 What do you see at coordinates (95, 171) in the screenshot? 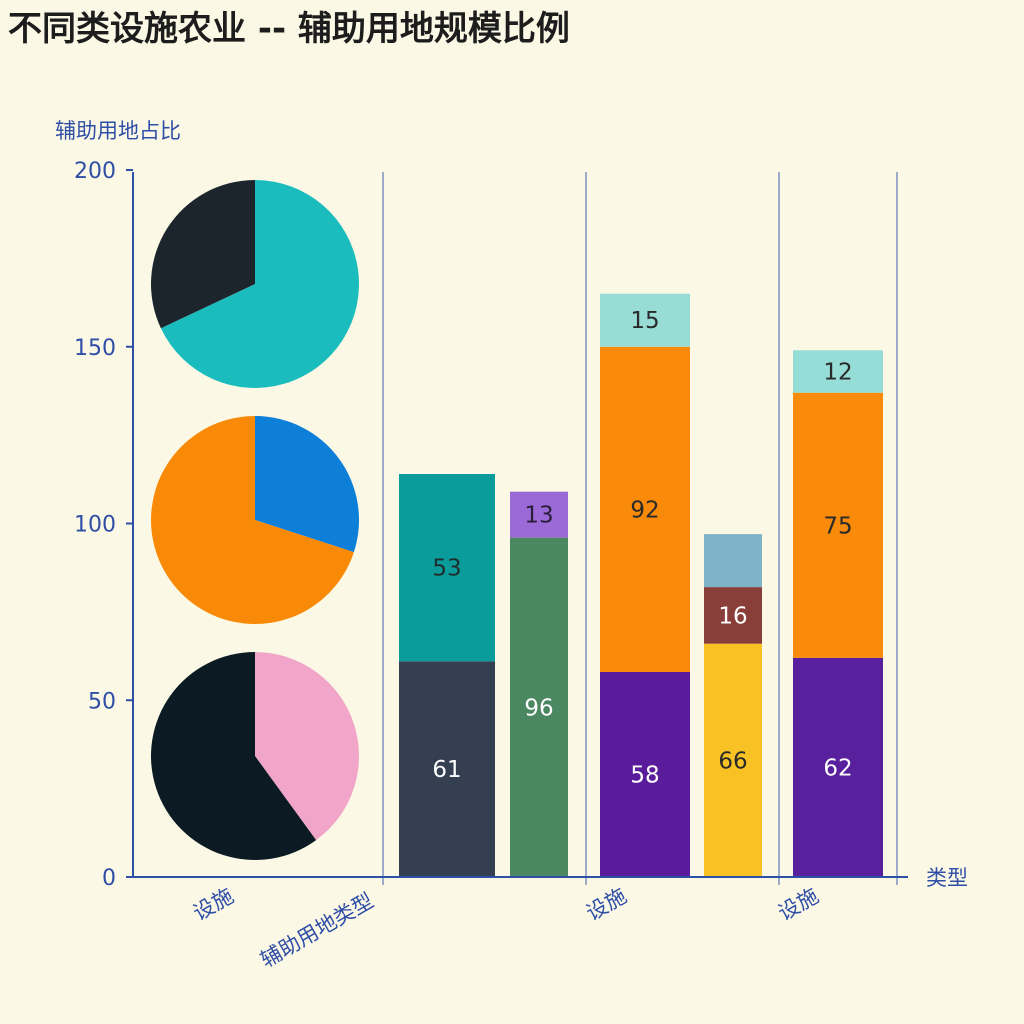
I see `y-tick-label: 200` at bounding box center [95, 171].